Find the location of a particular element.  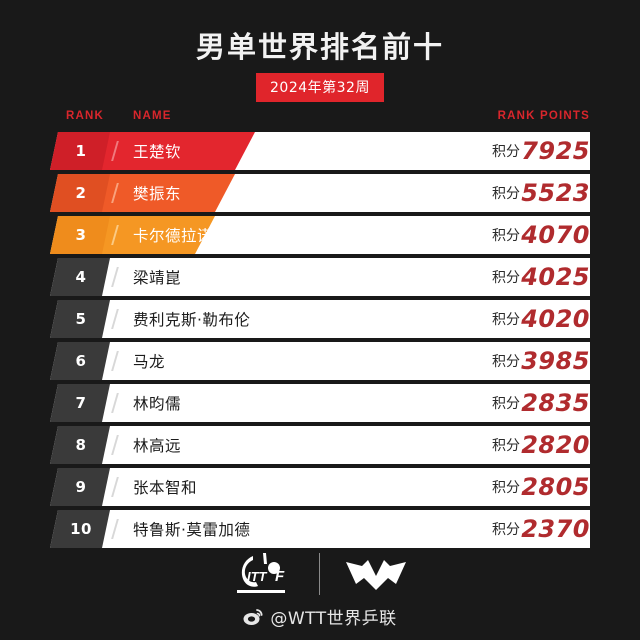

rank-number: 9 is located at coordinates (81, 487).